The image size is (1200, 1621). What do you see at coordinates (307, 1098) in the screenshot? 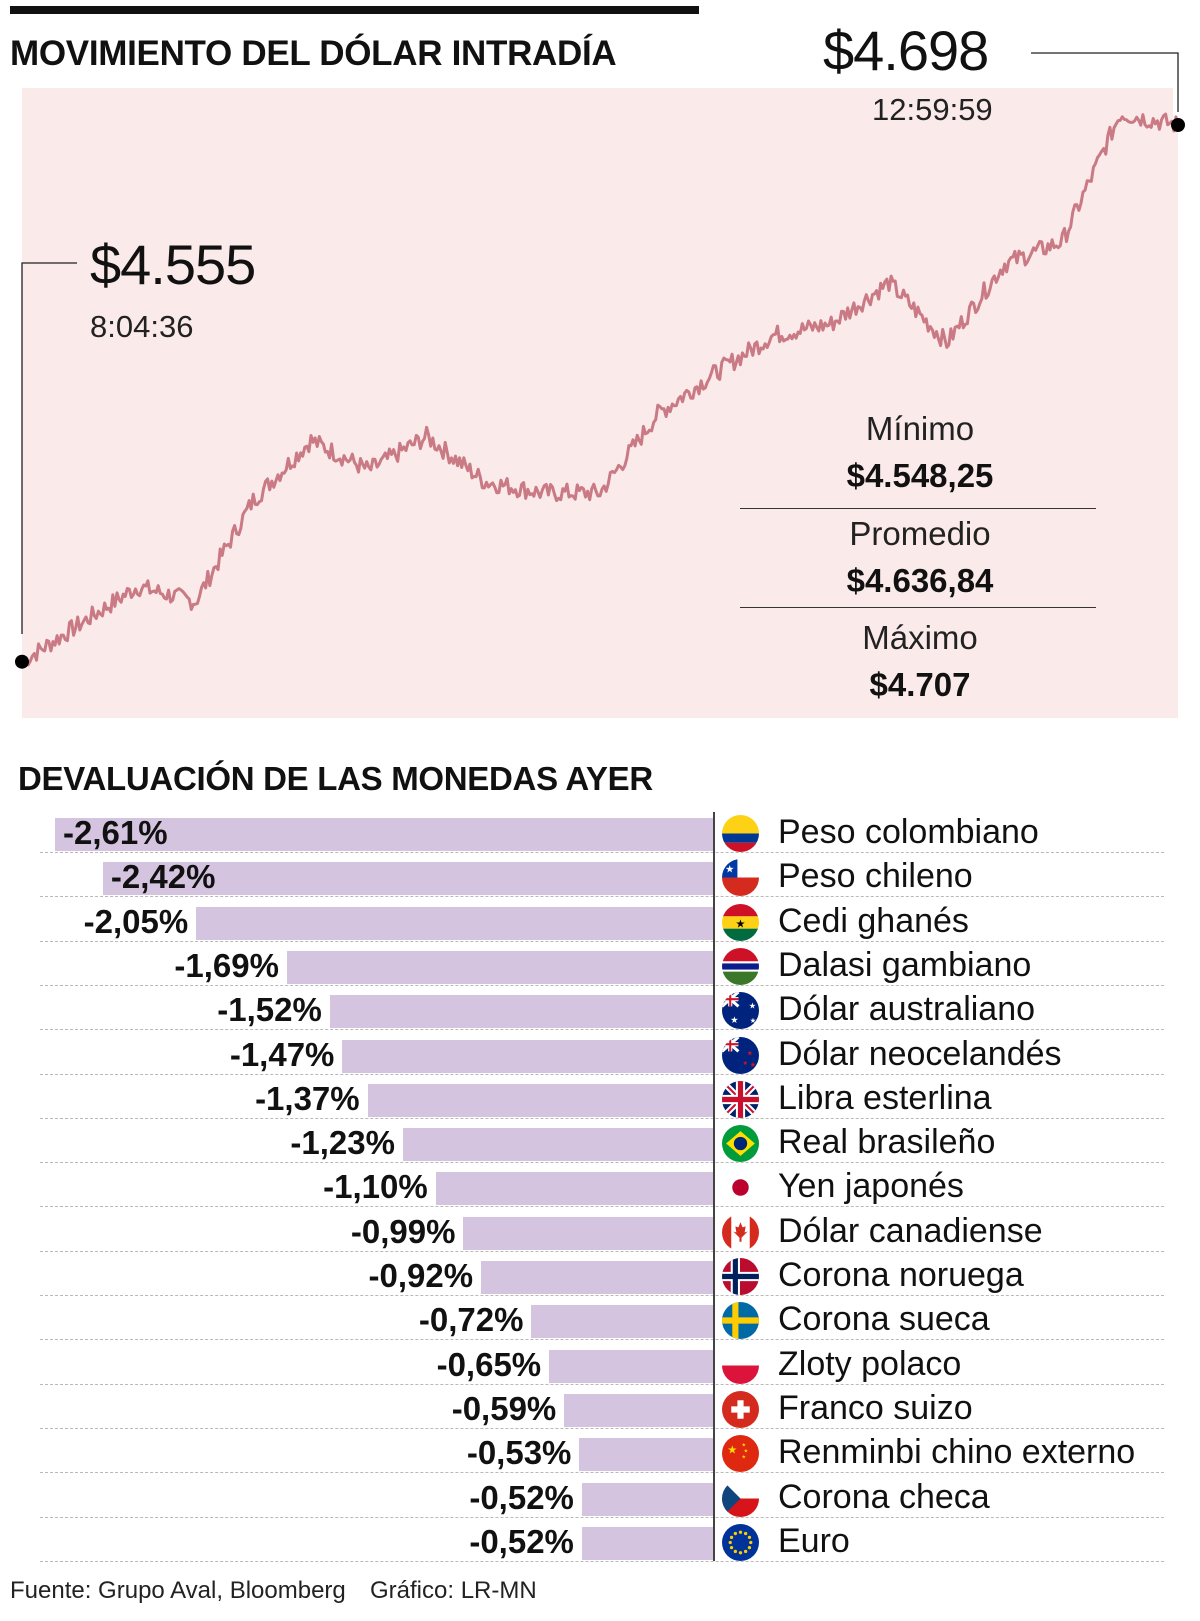
I see `bar-value-label: -1,37%` at bounding box center [307, 1098].